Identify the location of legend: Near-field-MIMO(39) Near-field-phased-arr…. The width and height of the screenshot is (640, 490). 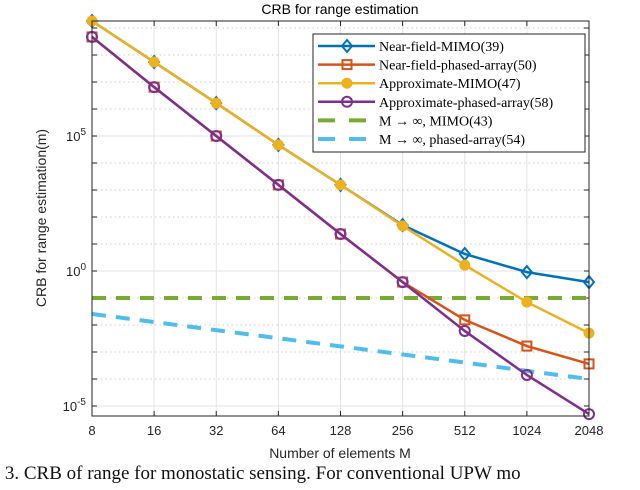
(449, 93).